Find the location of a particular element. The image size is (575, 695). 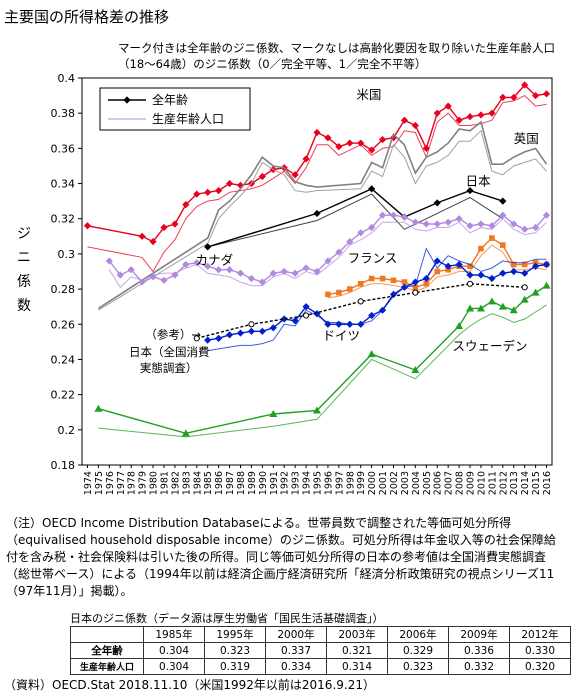

x-tick-label: 2012 is located at coordinates (503, 483).